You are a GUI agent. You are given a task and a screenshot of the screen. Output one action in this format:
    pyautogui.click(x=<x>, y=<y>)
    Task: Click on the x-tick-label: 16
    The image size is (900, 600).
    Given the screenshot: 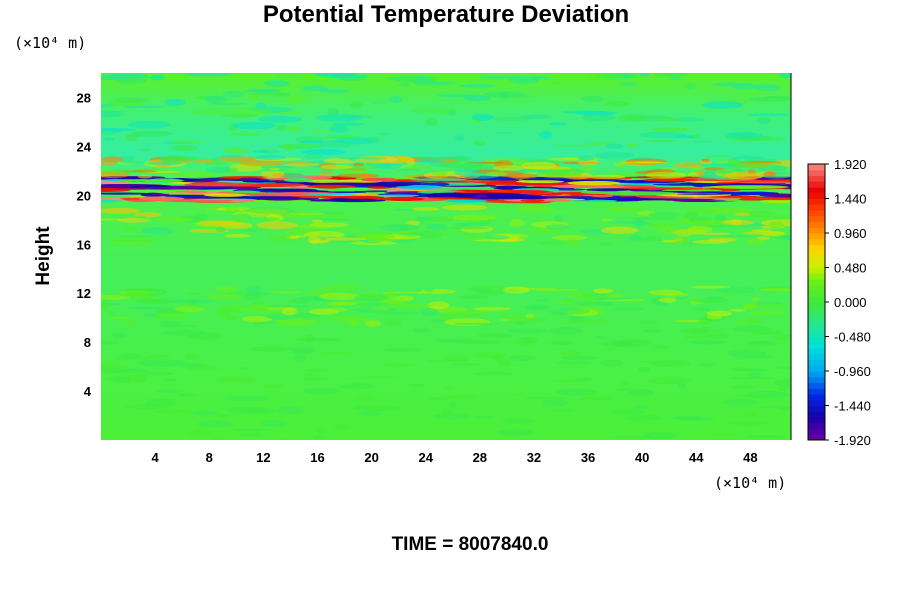 What is the action you would take?
    pyautogui.click(x=317, y=457)
    